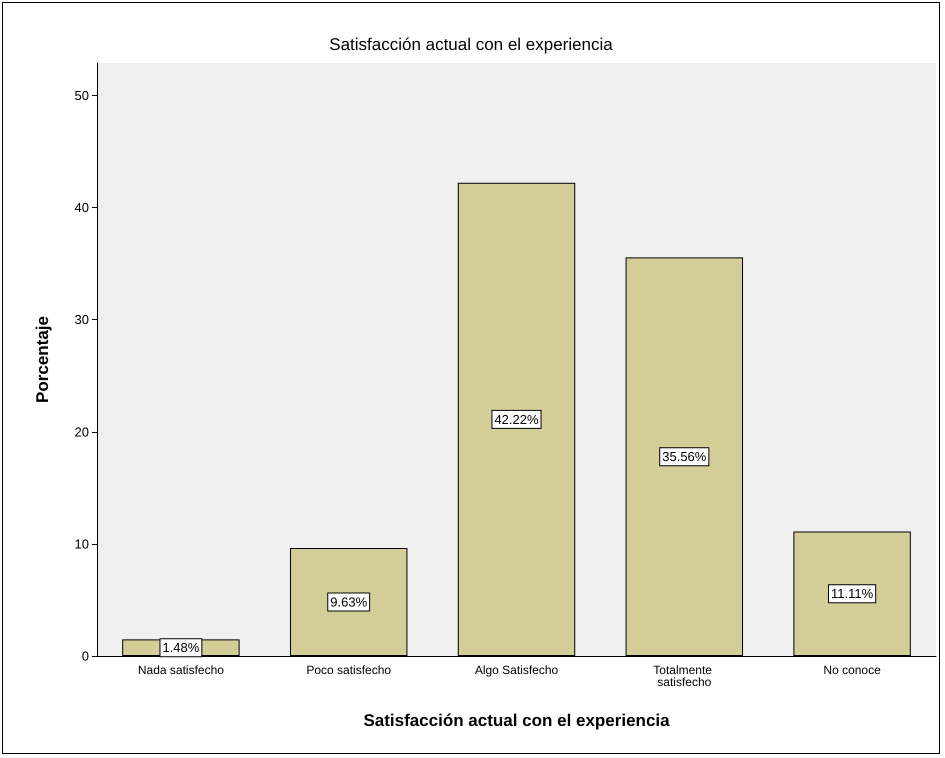 The height and width of the screenshot is (758, 945). I want to click on x-tick-label: No conoce, so click(852, 670).